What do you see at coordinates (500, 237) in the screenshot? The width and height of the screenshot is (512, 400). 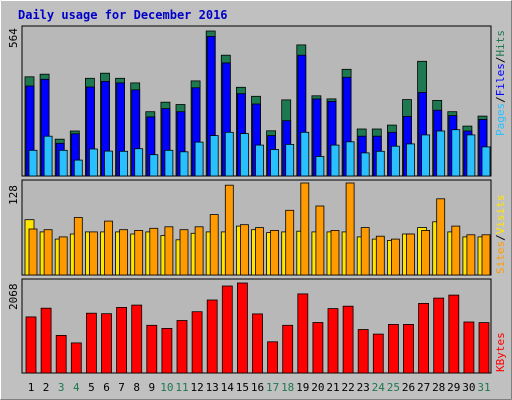 I see `legend-sep-3: /` at bounding box center [500, 237].